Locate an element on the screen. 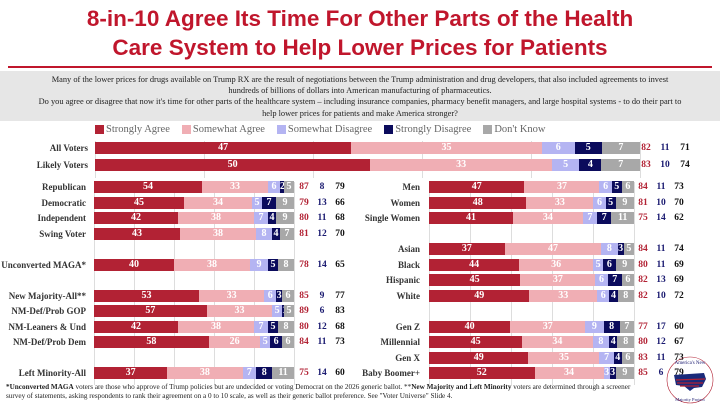  row-label: NM-Leaners & Und is located at coordinates (47, 326).